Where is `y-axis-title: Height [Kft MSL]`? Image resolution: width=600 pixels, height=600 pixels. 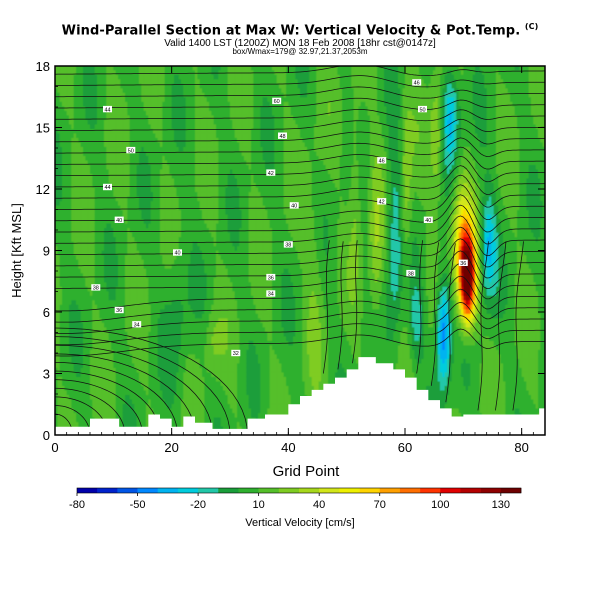 y-axis-title: Height [Kft MSL] is located at coordinates (16, 250).